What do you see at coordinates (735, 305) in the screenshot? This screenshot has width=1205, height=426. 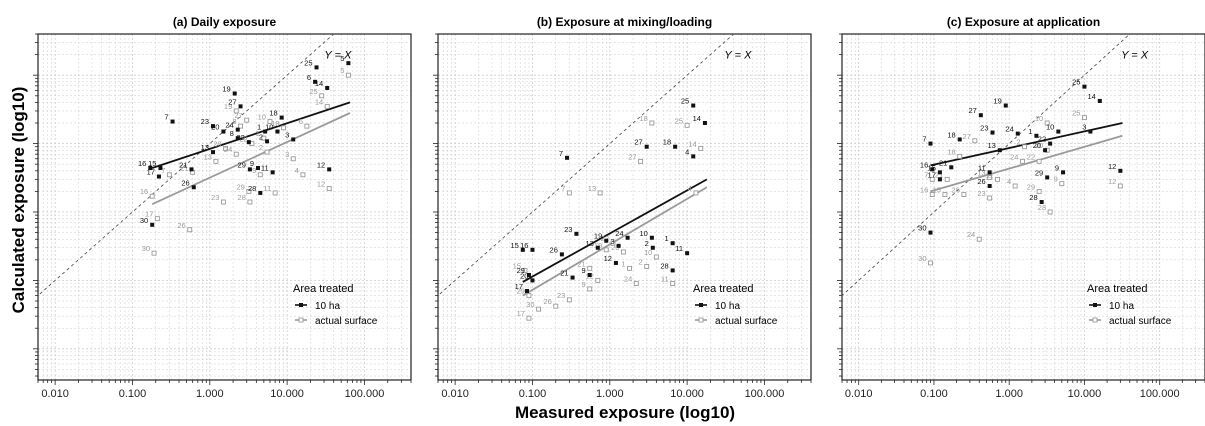 I see `legend: Area treated 10 ha actual surface` at bounding box center [735, 305].